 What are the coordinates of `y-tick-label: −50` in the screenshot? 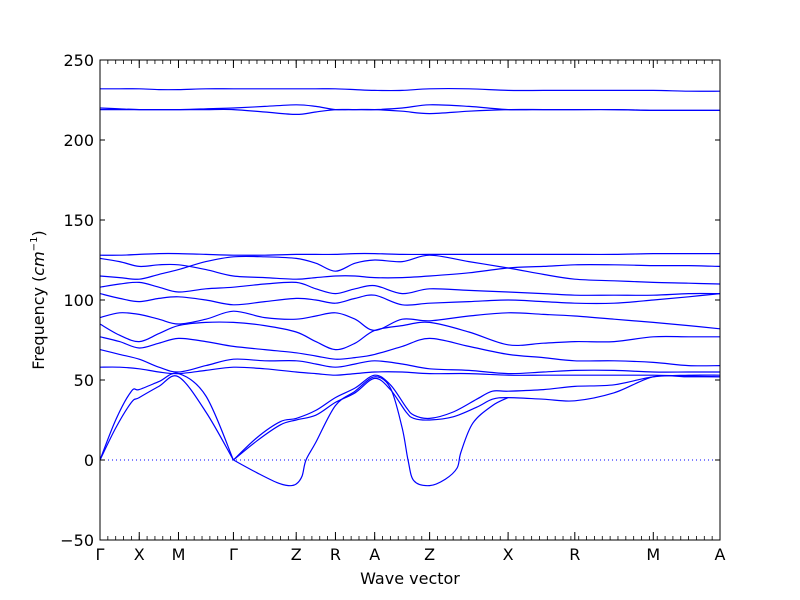 It's located at (77, 540).